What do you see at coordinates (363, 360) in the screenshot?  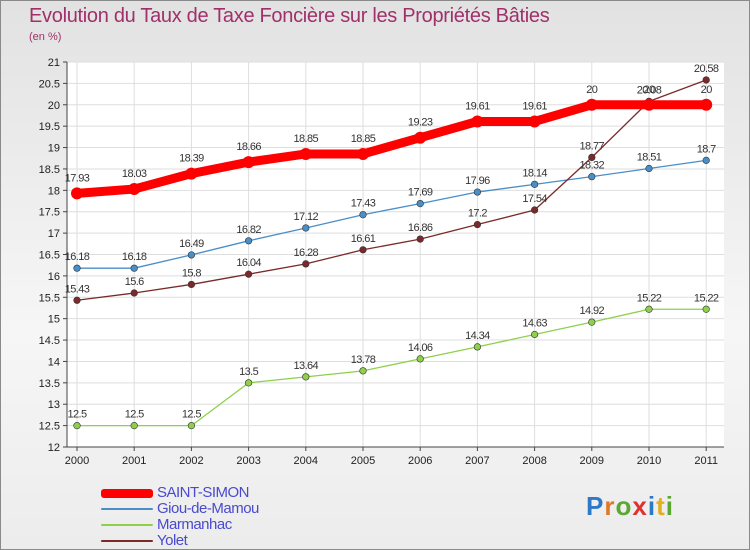 I see `data-label-marmanhac: 13.78` at bounding box center [363, 360].